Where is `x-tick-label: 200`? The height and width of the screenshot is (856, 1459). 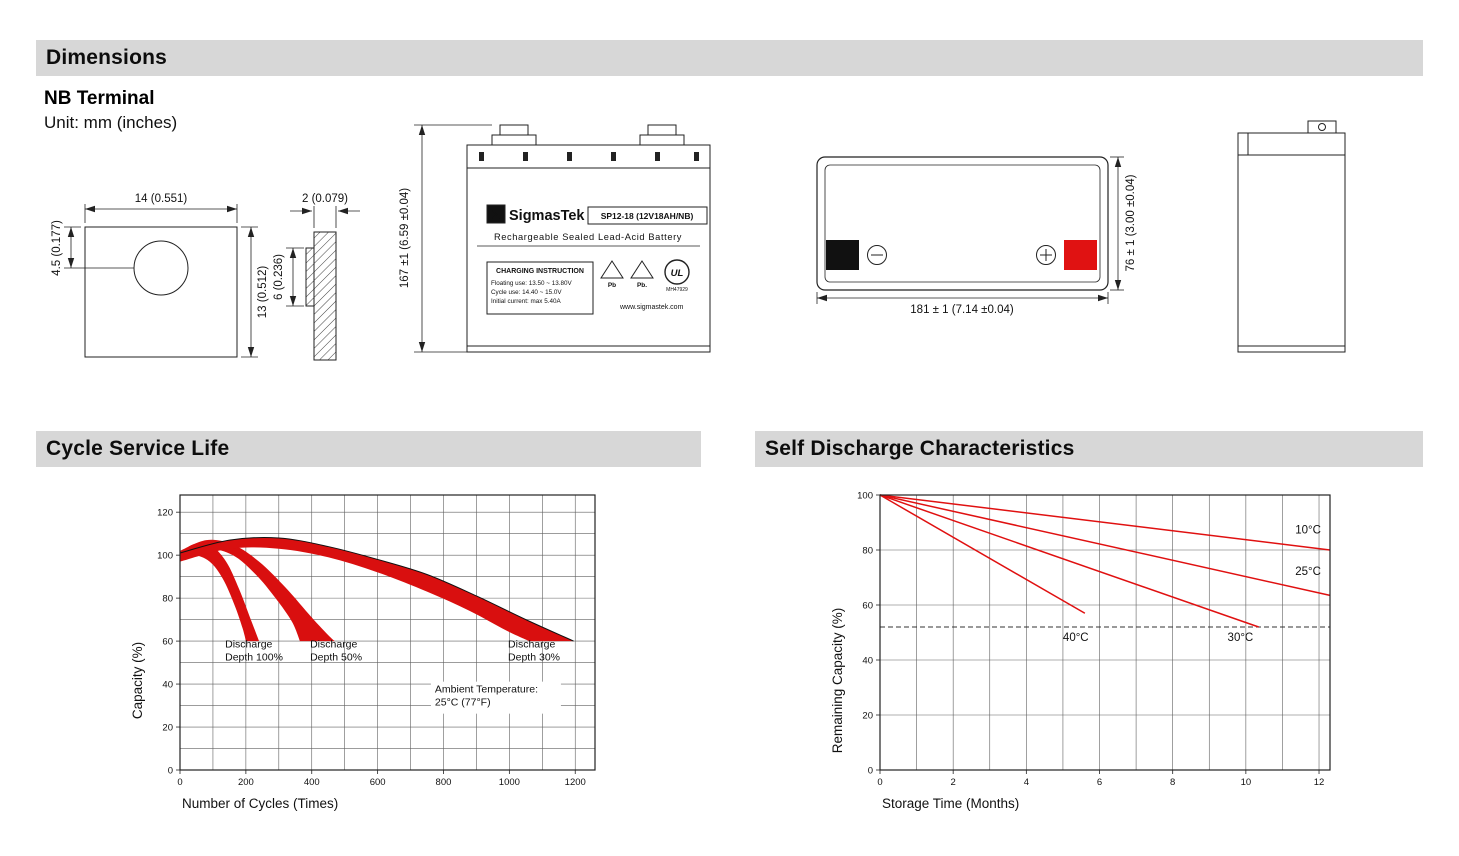
x-tick-label: 200 is located at coordinates (246, 782).